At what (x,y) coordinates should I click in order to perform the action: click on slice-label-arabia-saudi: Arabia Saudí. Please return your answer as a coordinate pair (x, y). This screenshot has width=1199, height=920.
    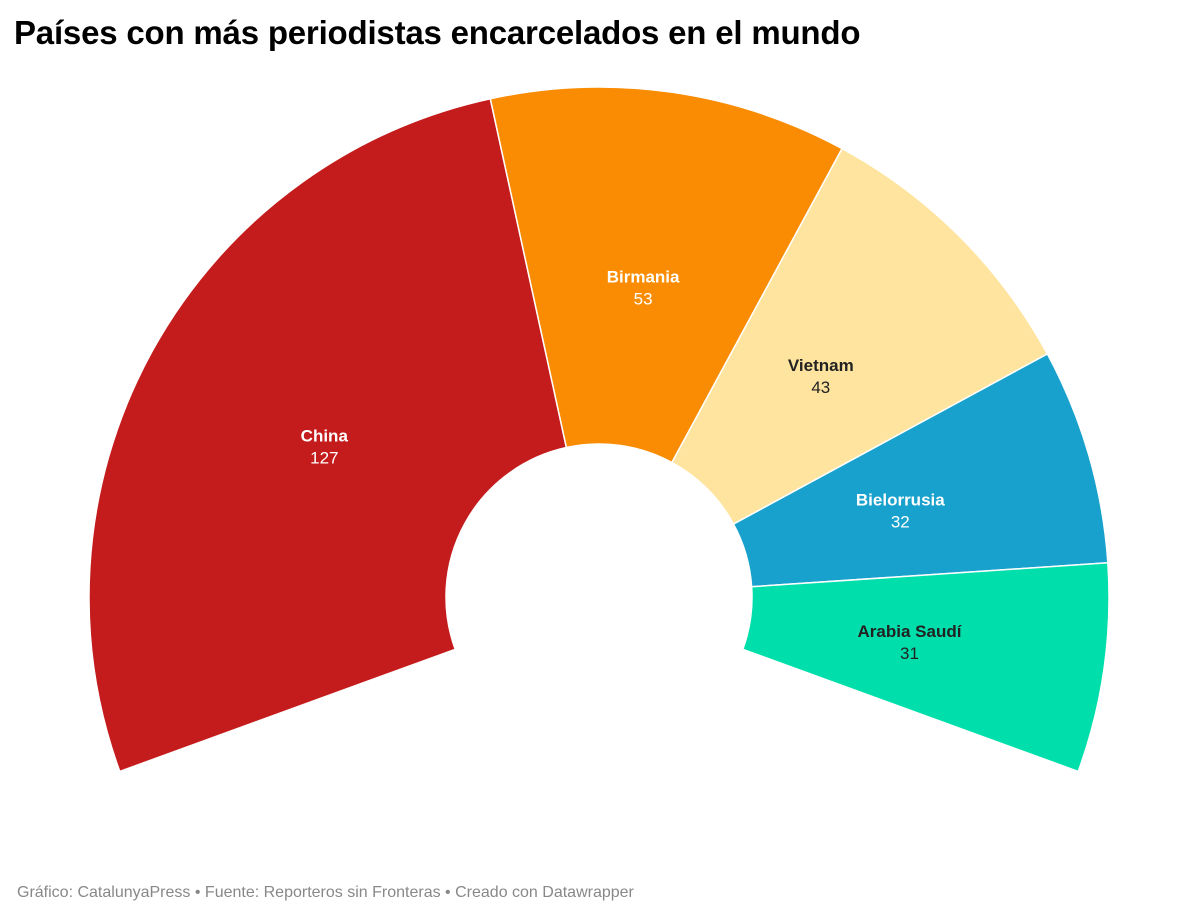
    Looking at the image, I should click on (910, 631).